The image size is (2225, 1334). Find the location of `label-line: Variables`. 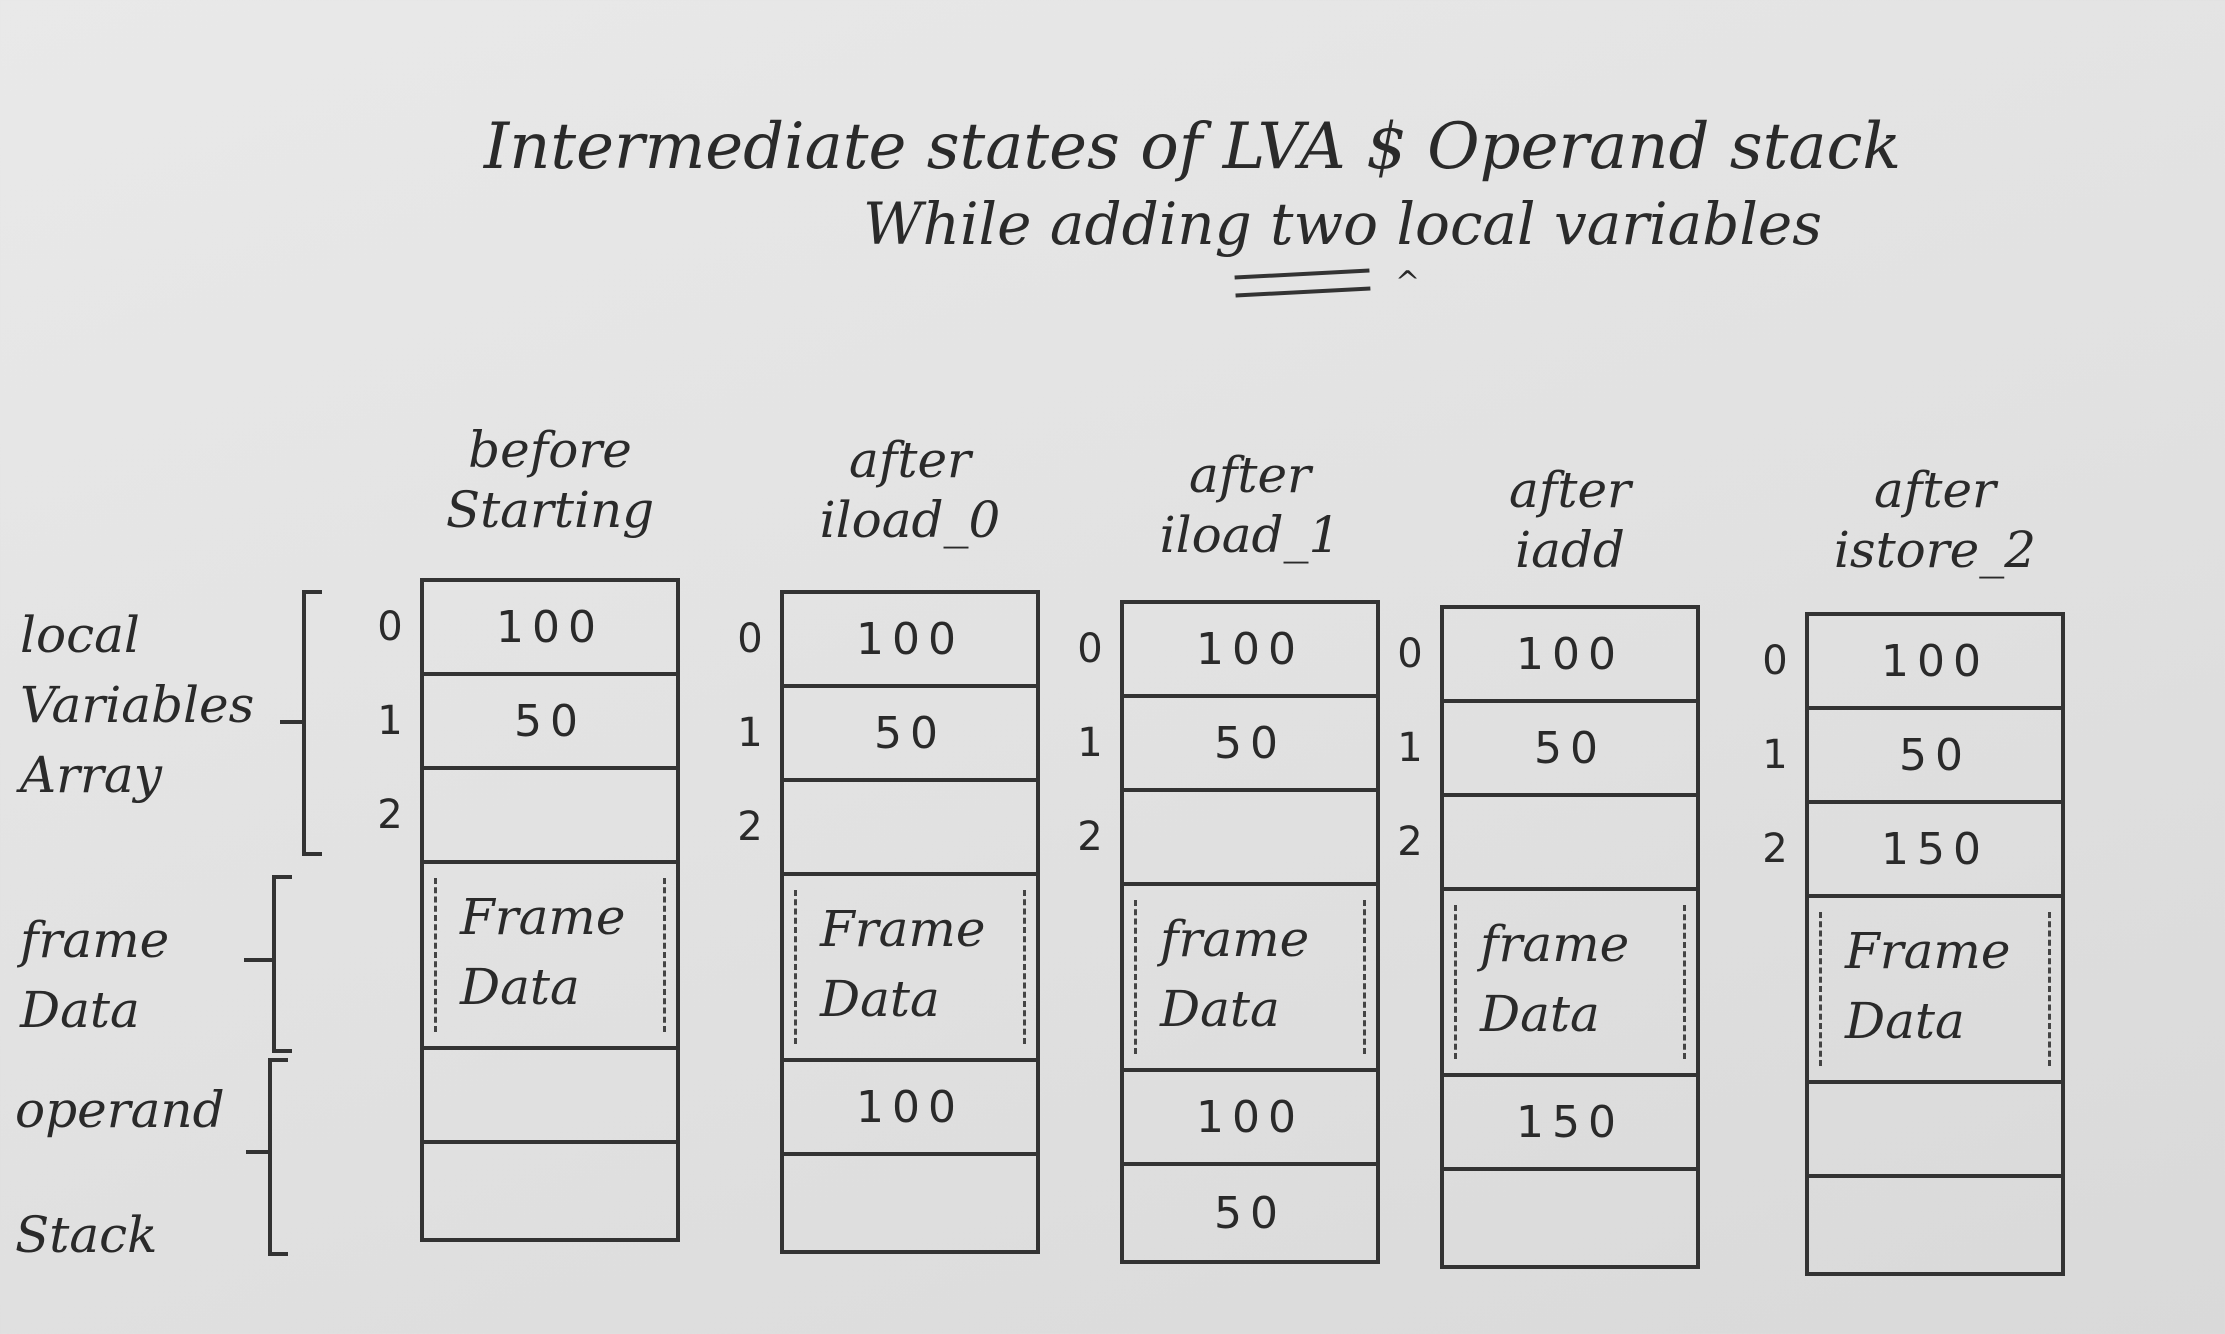

label-line: Variables is located at coordinates (137, 705).